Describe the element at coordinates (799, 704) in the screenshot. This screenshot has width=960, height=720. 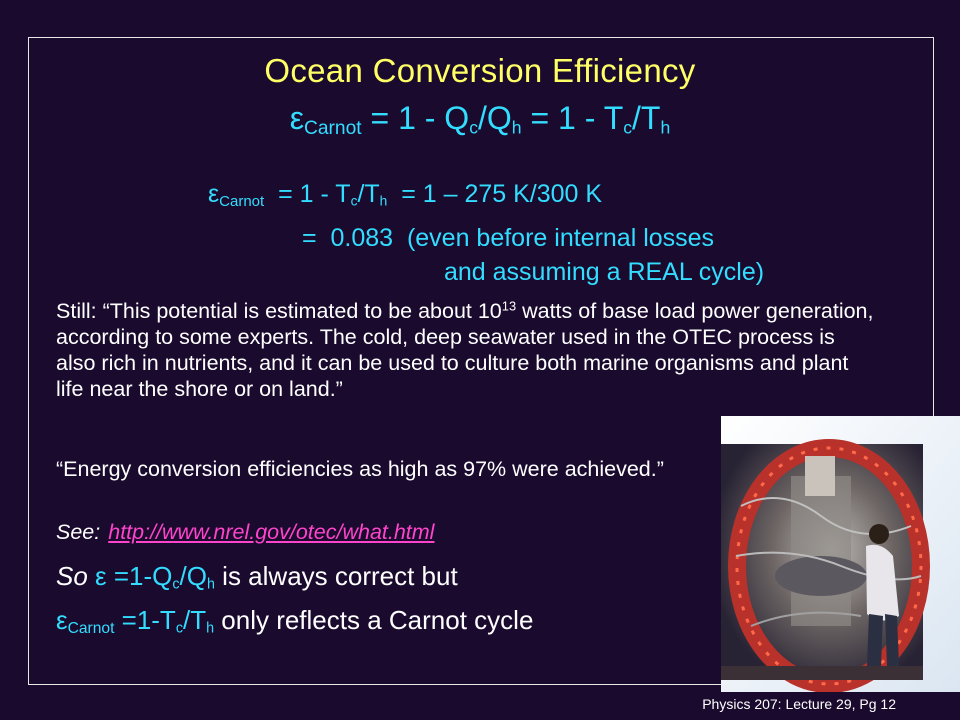
I see `slide-footer: Physics 207: Lecture 29, Pg 12` at that location.